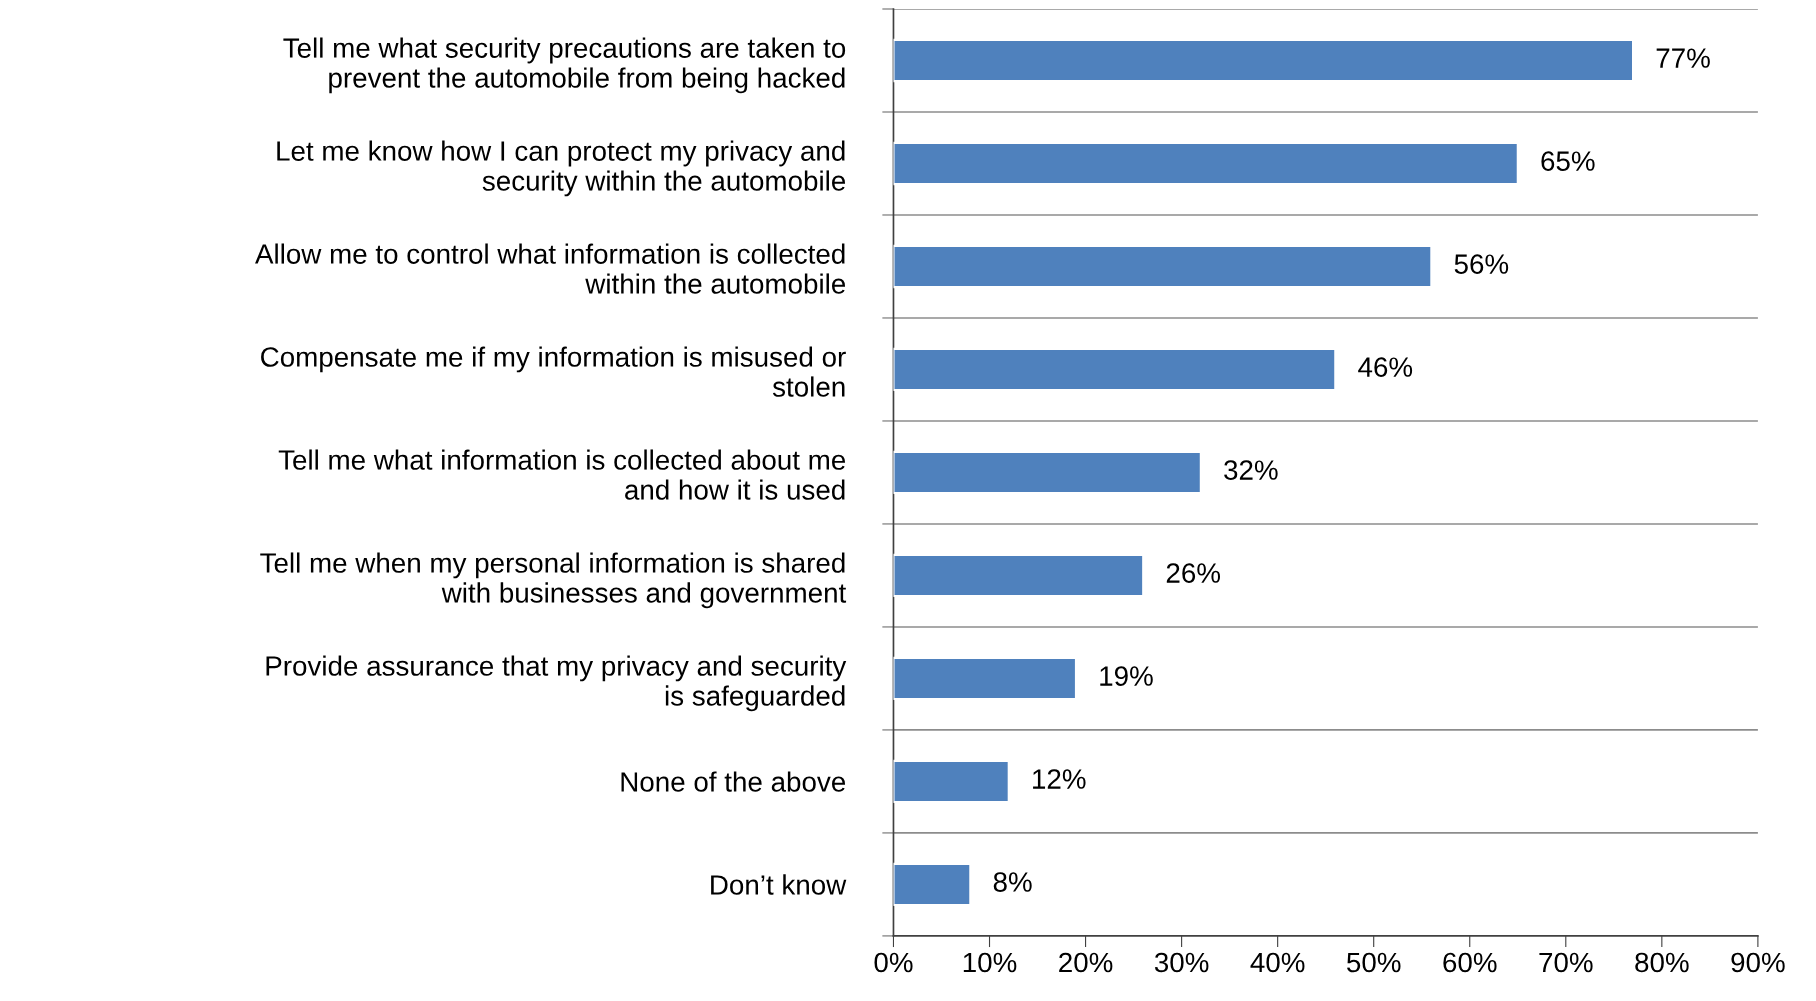 The image size is (1816, 1001). Describe the element at coordinates (1086, 962) in the screenshot. I see `x-tick-label: 20%` at that location.